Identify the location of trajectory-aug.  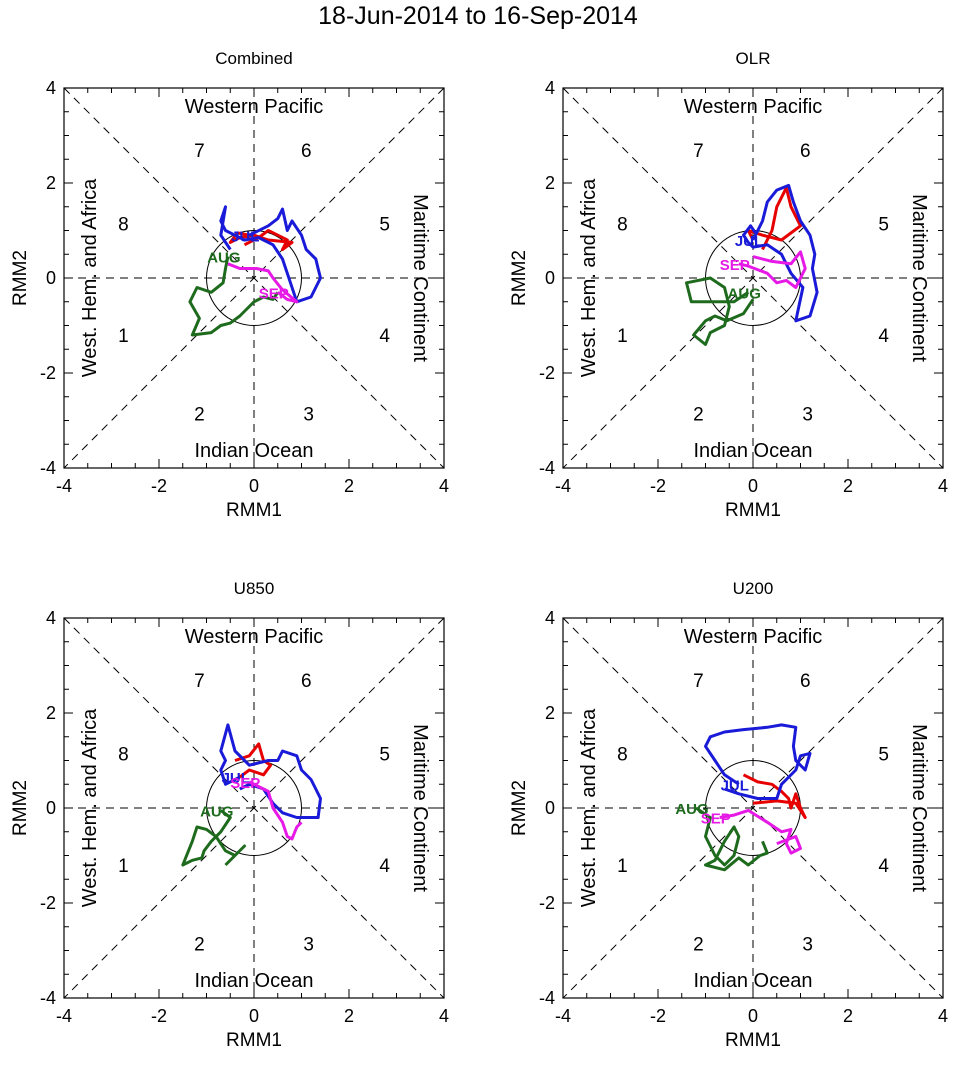
(234, 296).